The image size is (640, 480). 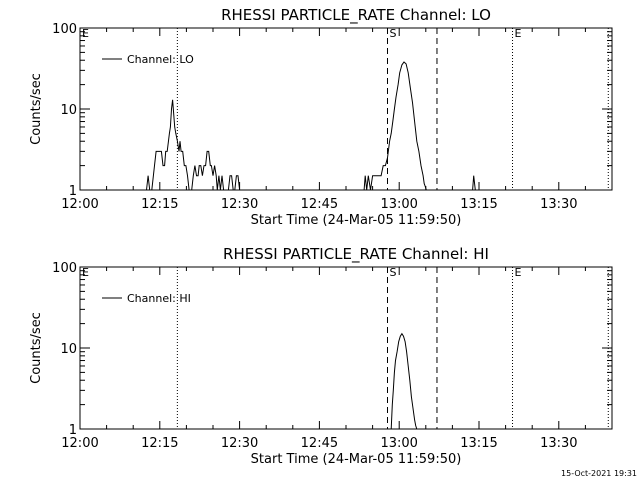 What do you see at coordinates (160, 59) in the screenshot?
I see `legend-label: Channel: LO` at bounding box center [160, 59].